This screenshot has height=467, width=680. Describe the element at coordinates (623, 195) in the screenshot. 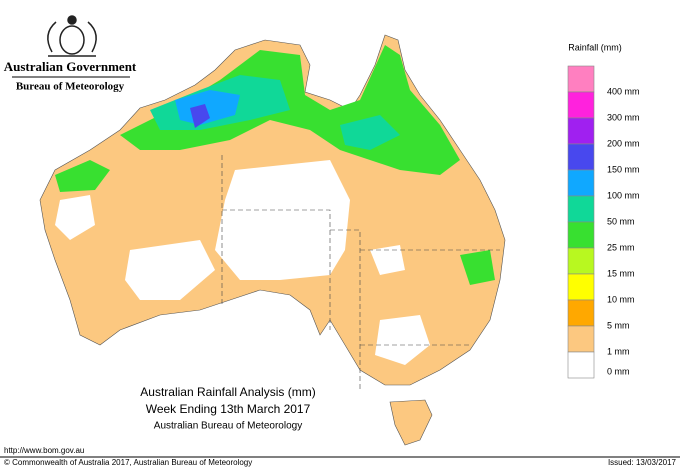

I see `legend-label: 100 mm` at that location.